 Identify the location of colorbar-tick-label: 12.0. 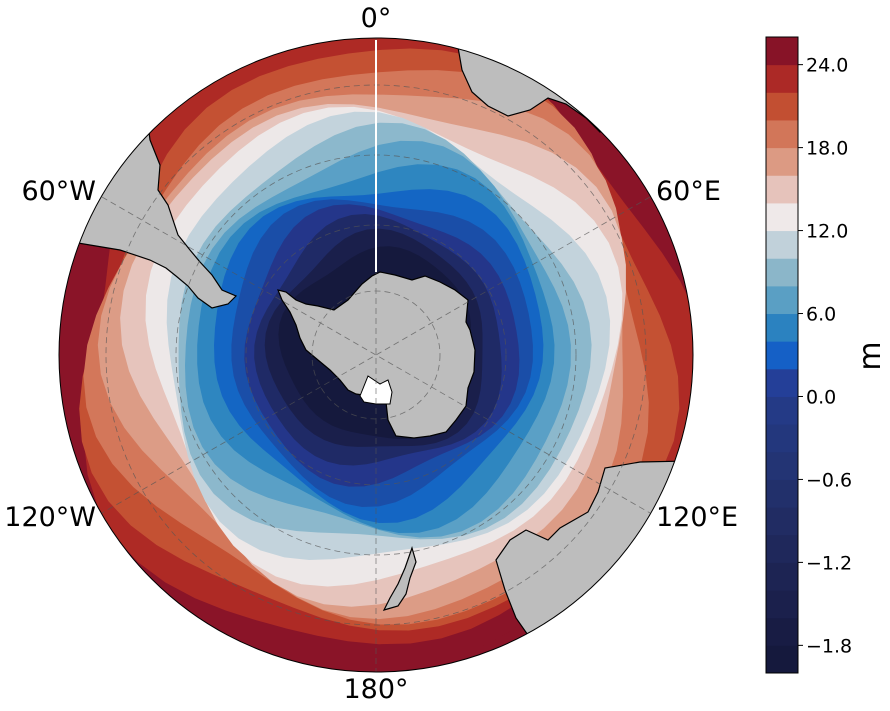
(827, 232).